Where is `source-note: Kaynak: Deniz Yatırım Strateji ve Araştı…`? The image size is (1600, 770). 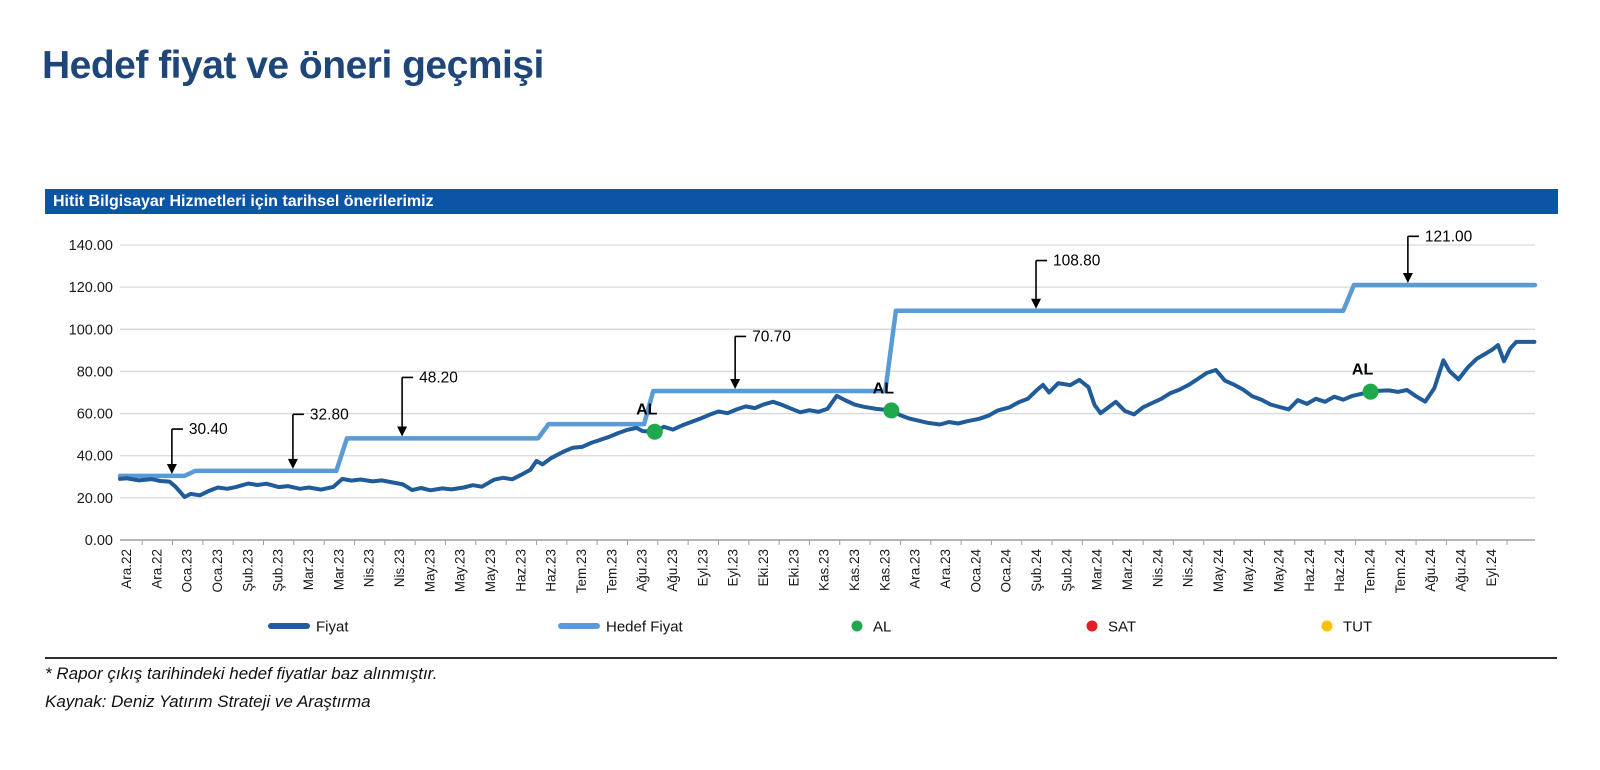 source-note: Kaynak: Deniz Yatırım Strateji ve Araştı… is located at coordinates (208, 701).